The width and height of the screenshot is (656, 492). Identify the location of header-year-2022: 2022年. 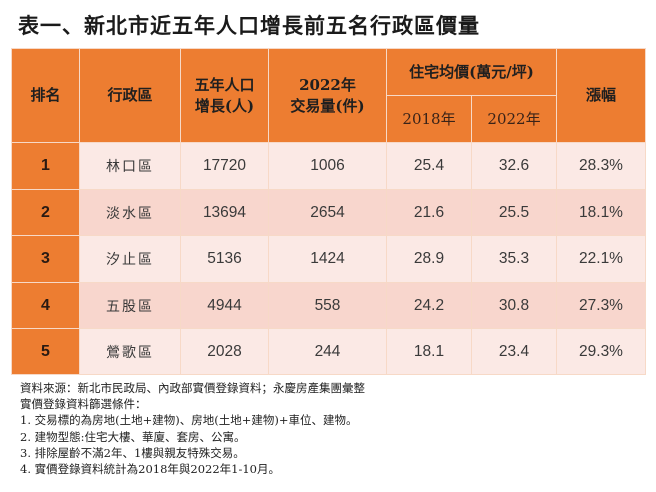
(514, 119).